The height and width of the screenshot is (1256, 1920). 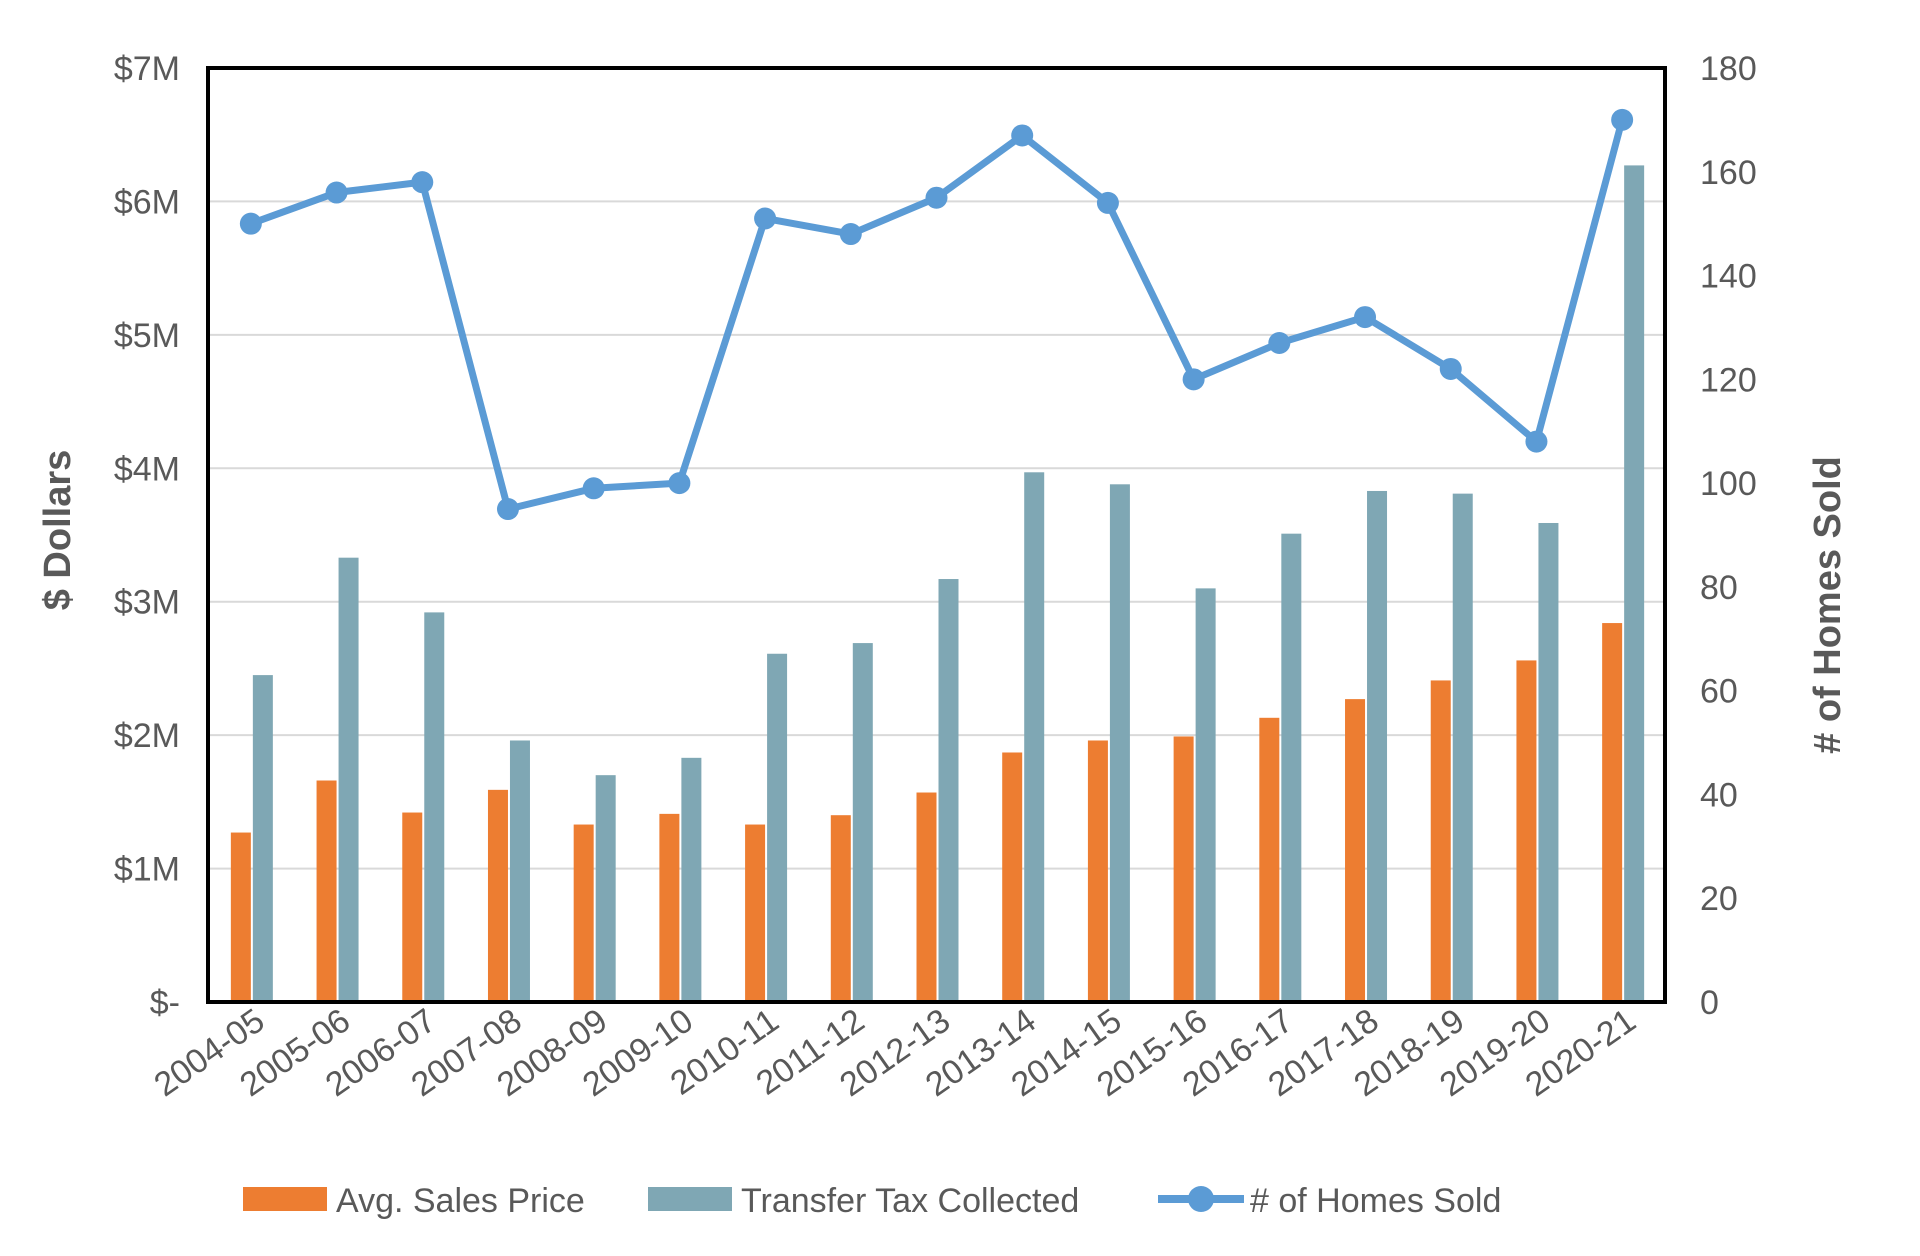 What do you see at coordinates (1719, 795) in the screenshot?
I see `right-tick-label: 40` at bounding box center [1719, 795].